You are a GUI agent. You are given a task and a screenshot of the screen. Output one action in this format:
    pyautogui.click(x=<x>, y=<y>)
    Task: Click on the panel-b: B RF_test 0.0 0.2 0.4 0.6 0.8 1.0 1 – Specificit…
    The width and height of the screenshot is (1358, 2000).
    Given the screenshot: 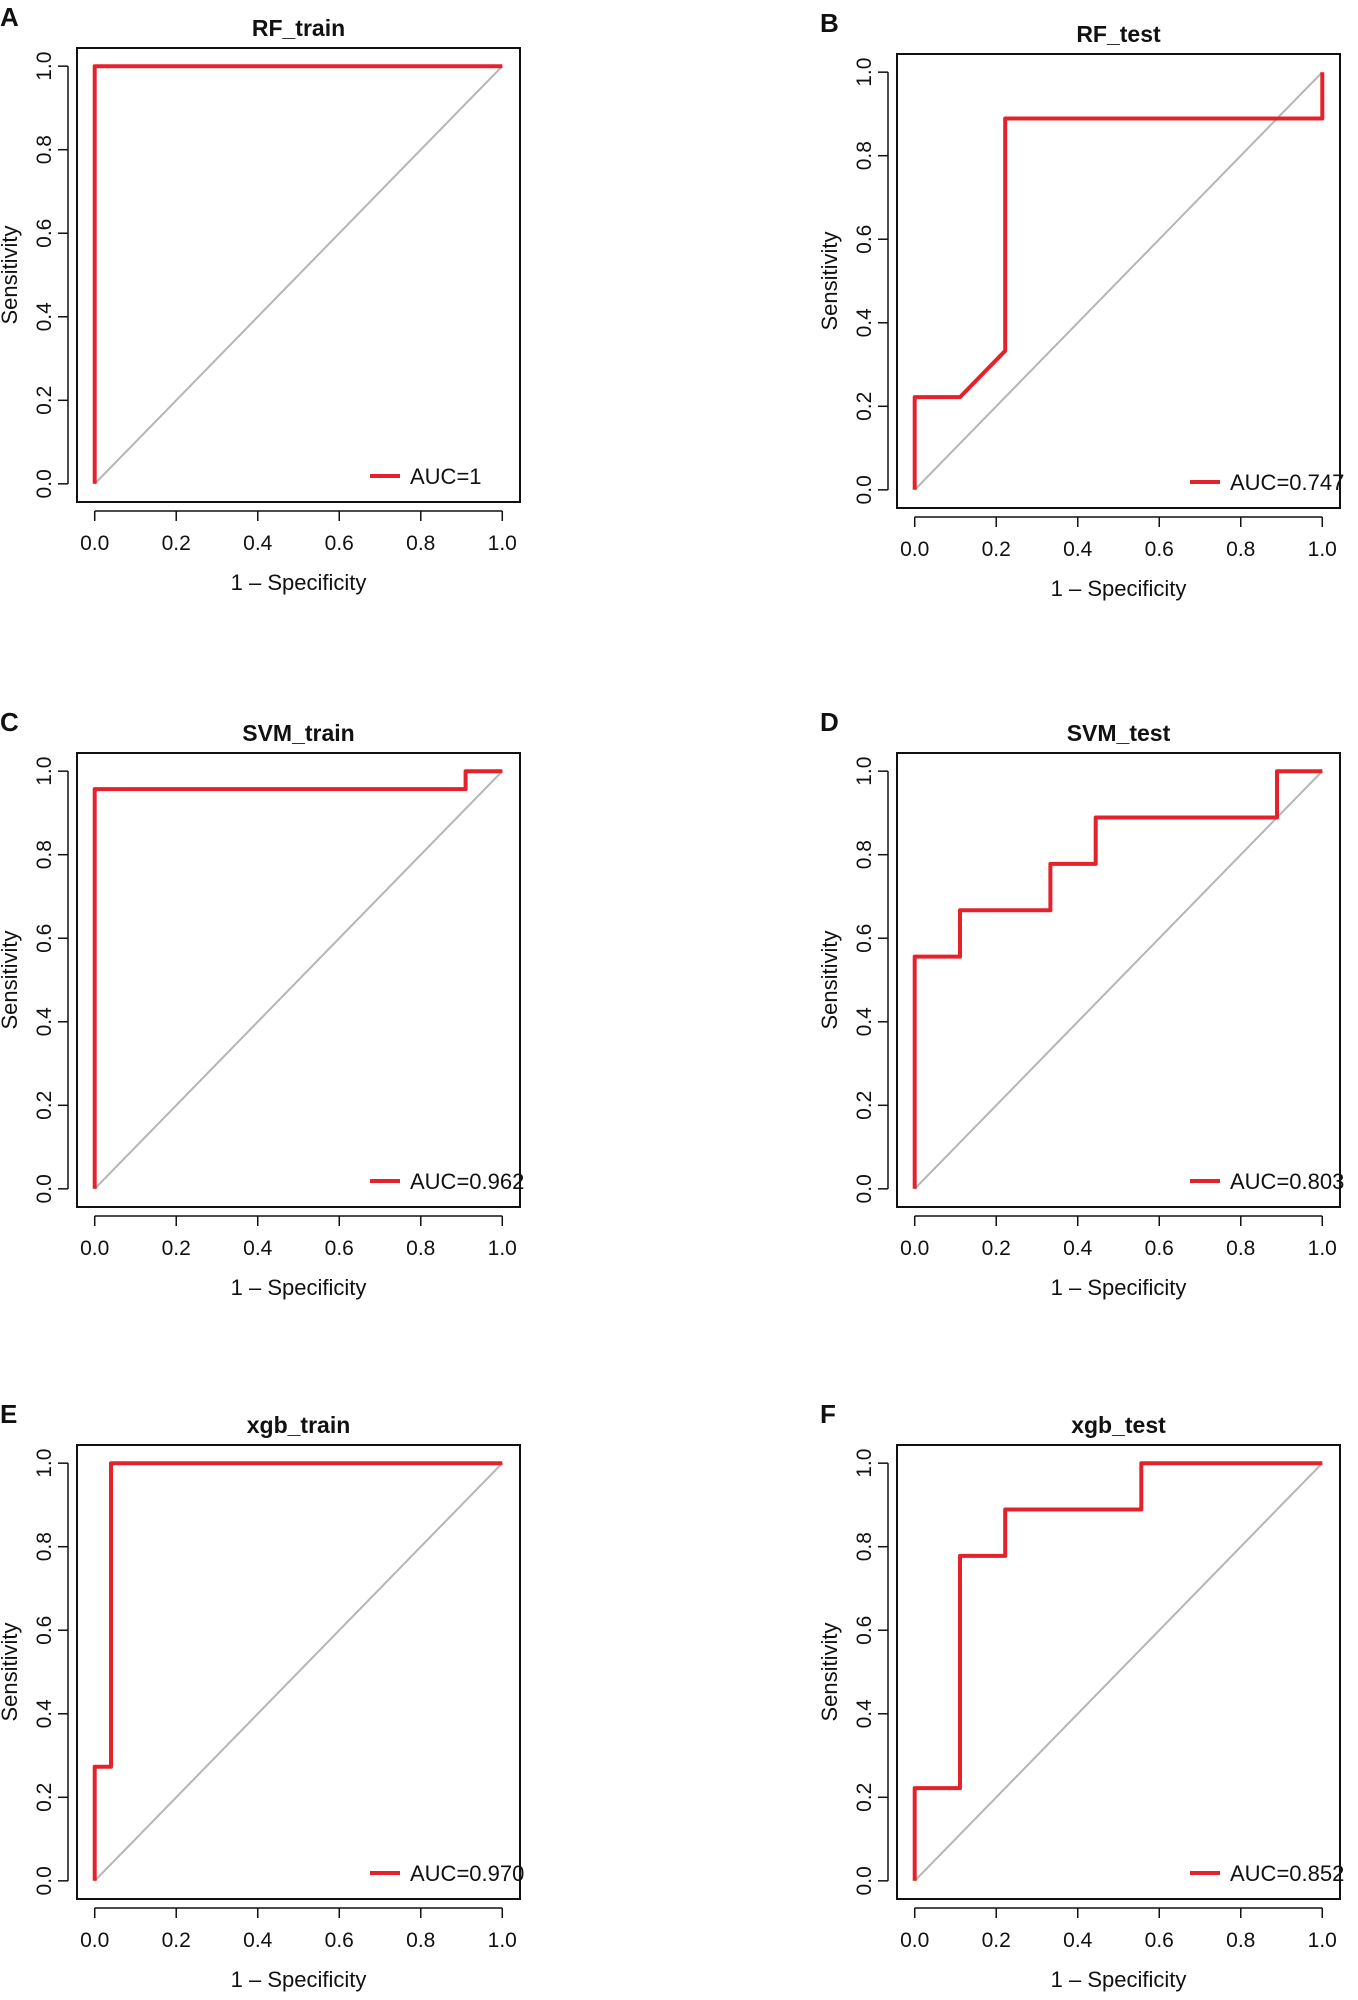 What is the action you would take?
    pyautogui.click(x=1080, y=304)
    